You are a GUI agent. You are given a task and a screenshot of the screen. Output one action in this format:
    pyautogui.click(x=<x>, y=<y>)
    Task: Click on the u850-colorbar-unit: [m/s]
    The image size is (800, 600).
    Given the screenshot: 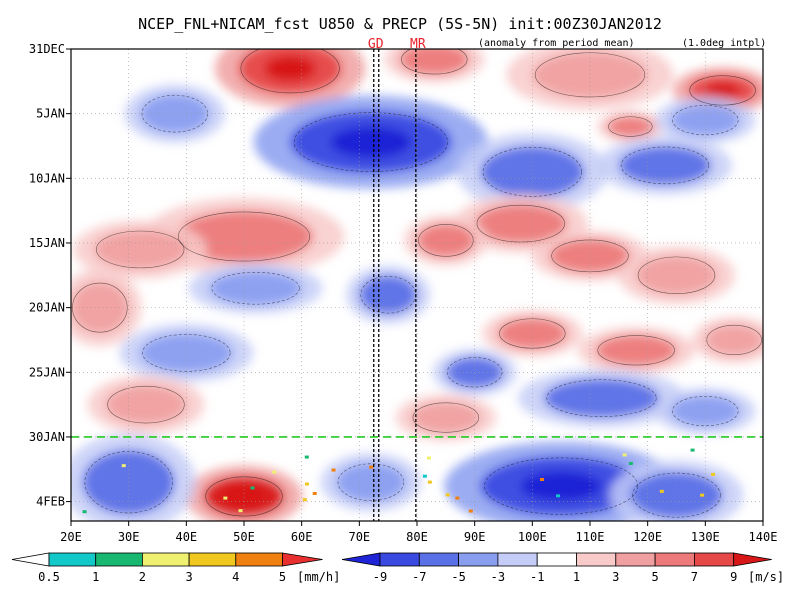 What is the action you would take?
    pyautogui.click(x=766, y=577)
    